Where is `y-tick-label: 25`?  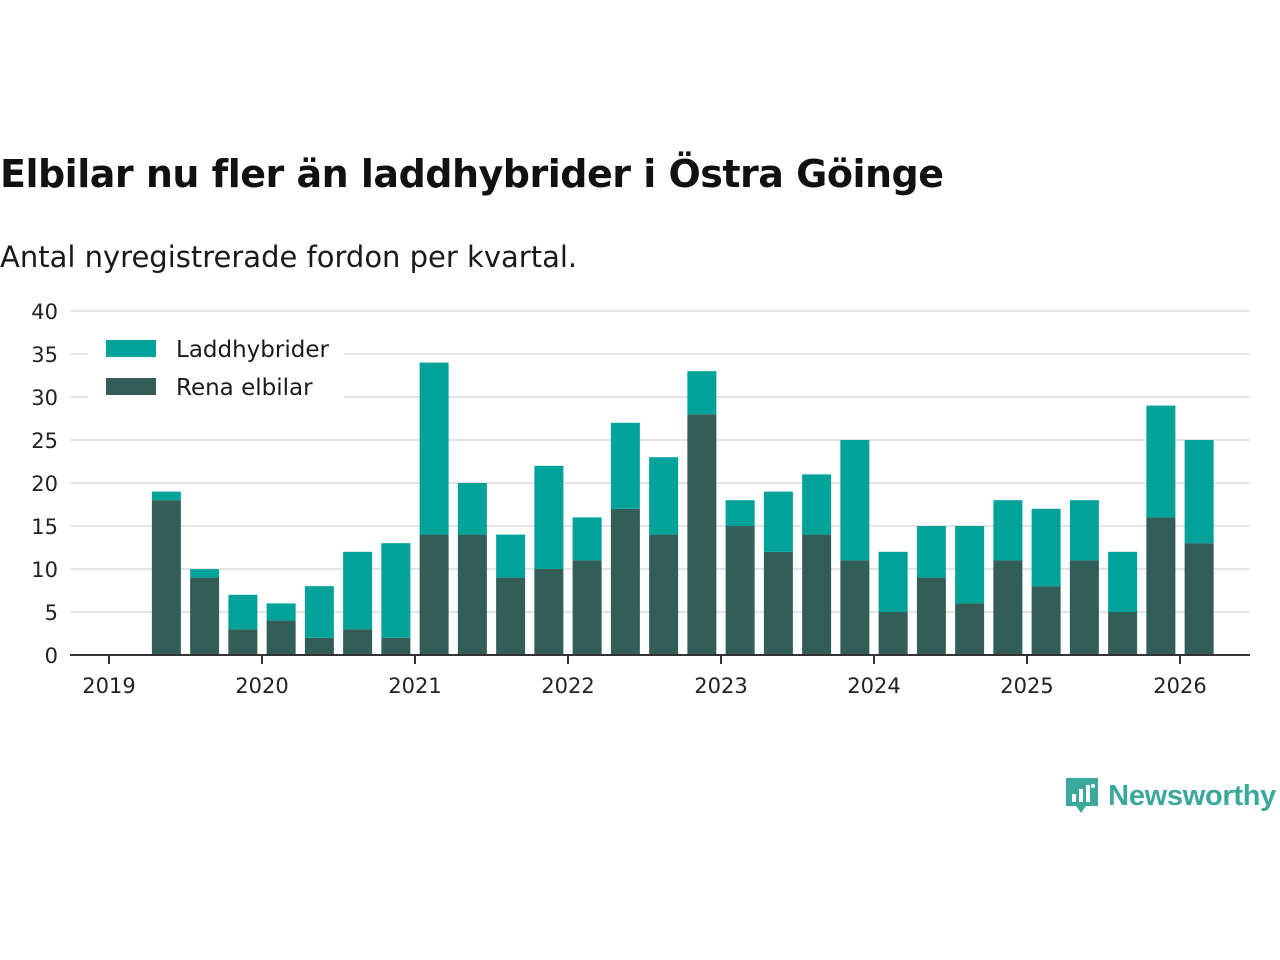 y-tick-label: 25 is located at coordinates (44, 441).